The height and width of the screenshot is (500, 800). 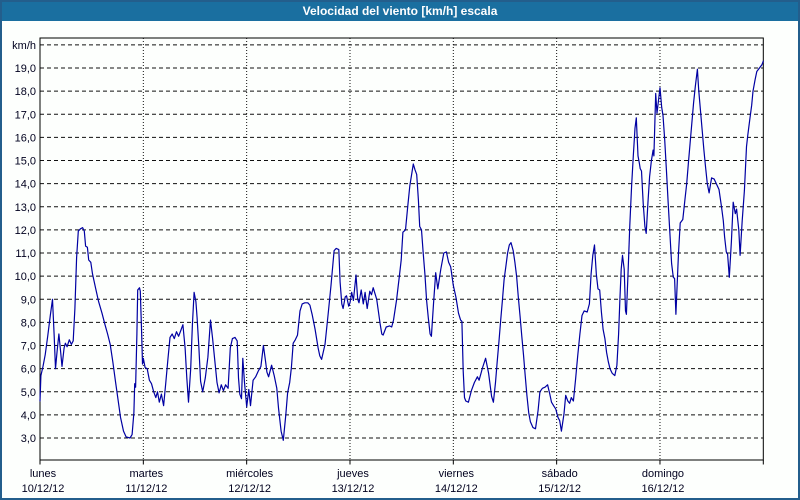 I want to click on day-date-label: 11/12/12, so click(x=146, y=489).